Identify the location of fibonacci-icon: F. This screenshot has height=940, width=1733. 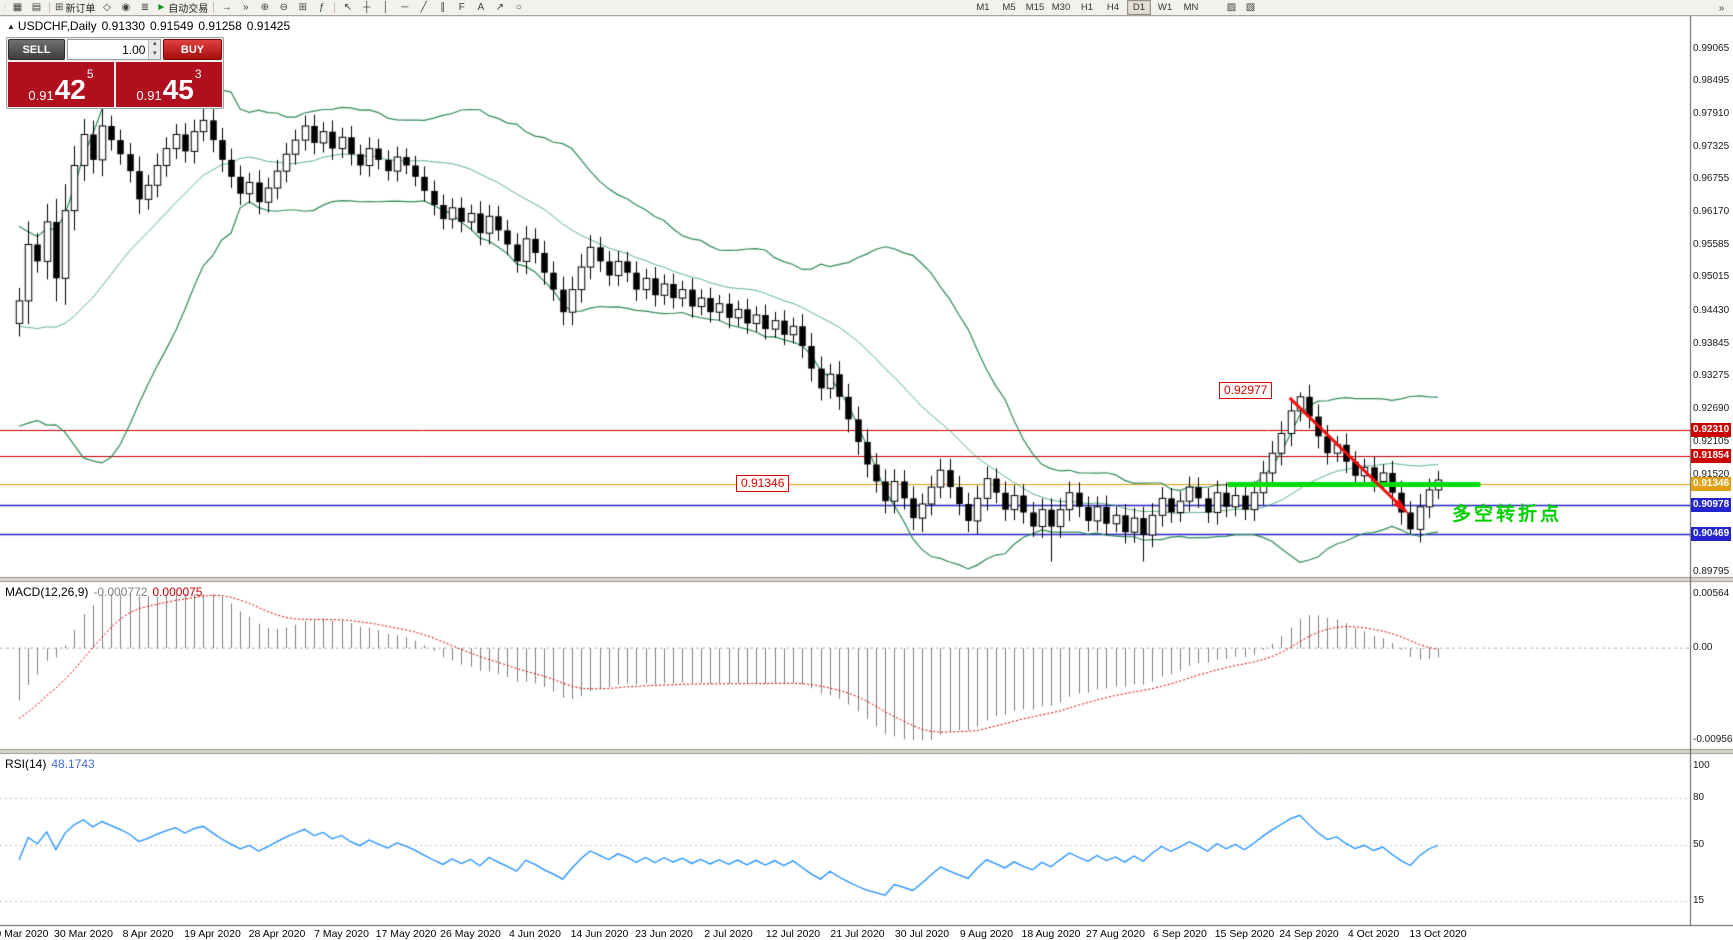
(461, 7).